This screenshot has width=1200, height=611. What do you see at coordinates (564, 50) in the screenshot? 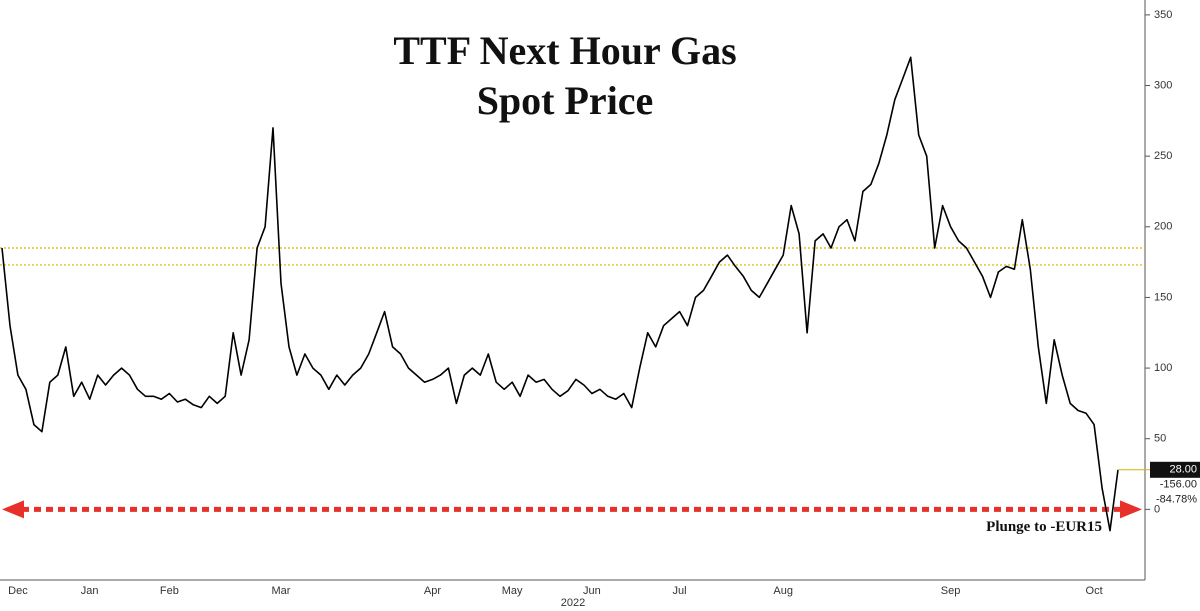
I see `chart-title: TTF Next Hour Gas` at bounding box center [564, 50].